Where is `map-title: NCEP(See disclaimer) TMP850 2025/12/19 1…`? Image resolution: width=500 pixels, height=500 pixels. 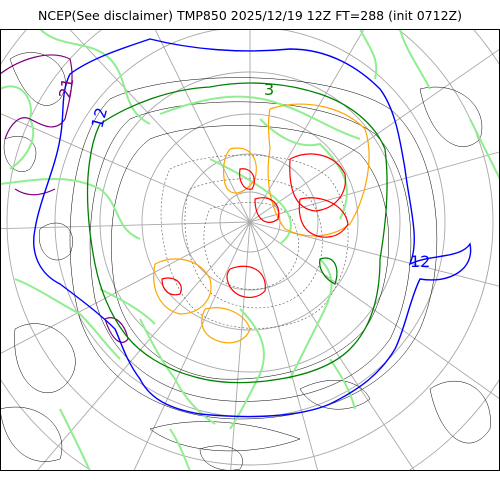
map-title: NCEP(See disclaimer) TMP850 2025/12/19 1… is located at coordinates (250, 15).